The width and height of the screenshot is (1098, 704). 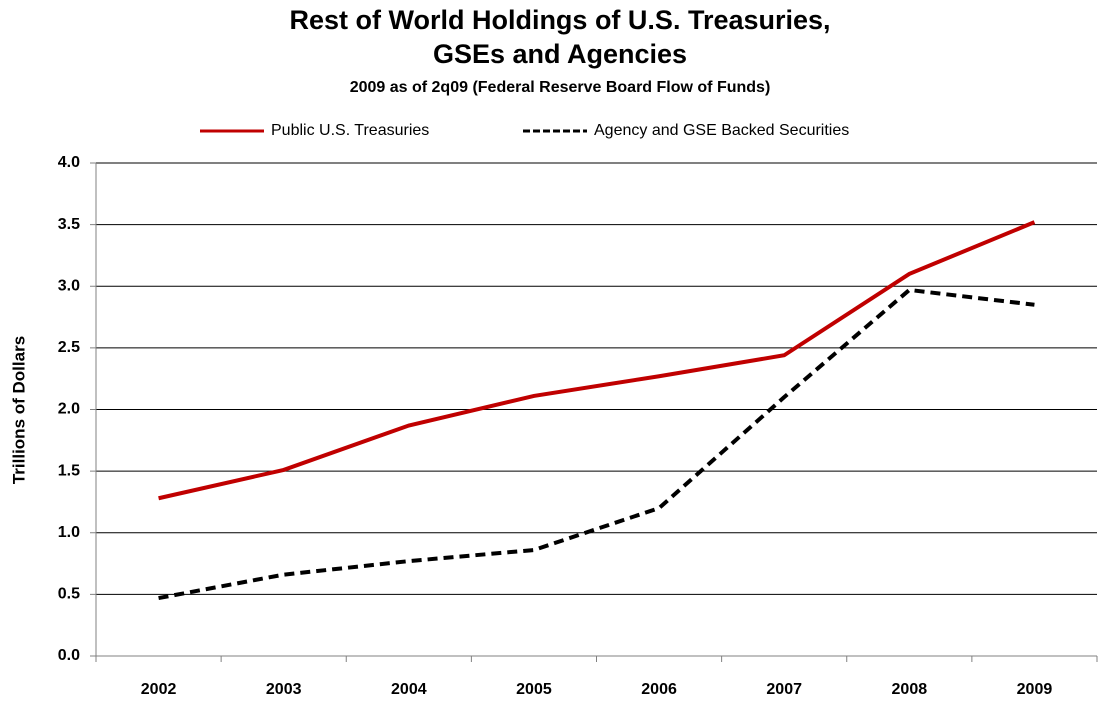 I want to click on y-tick-label: 0.0, so click(x=69, y=655).